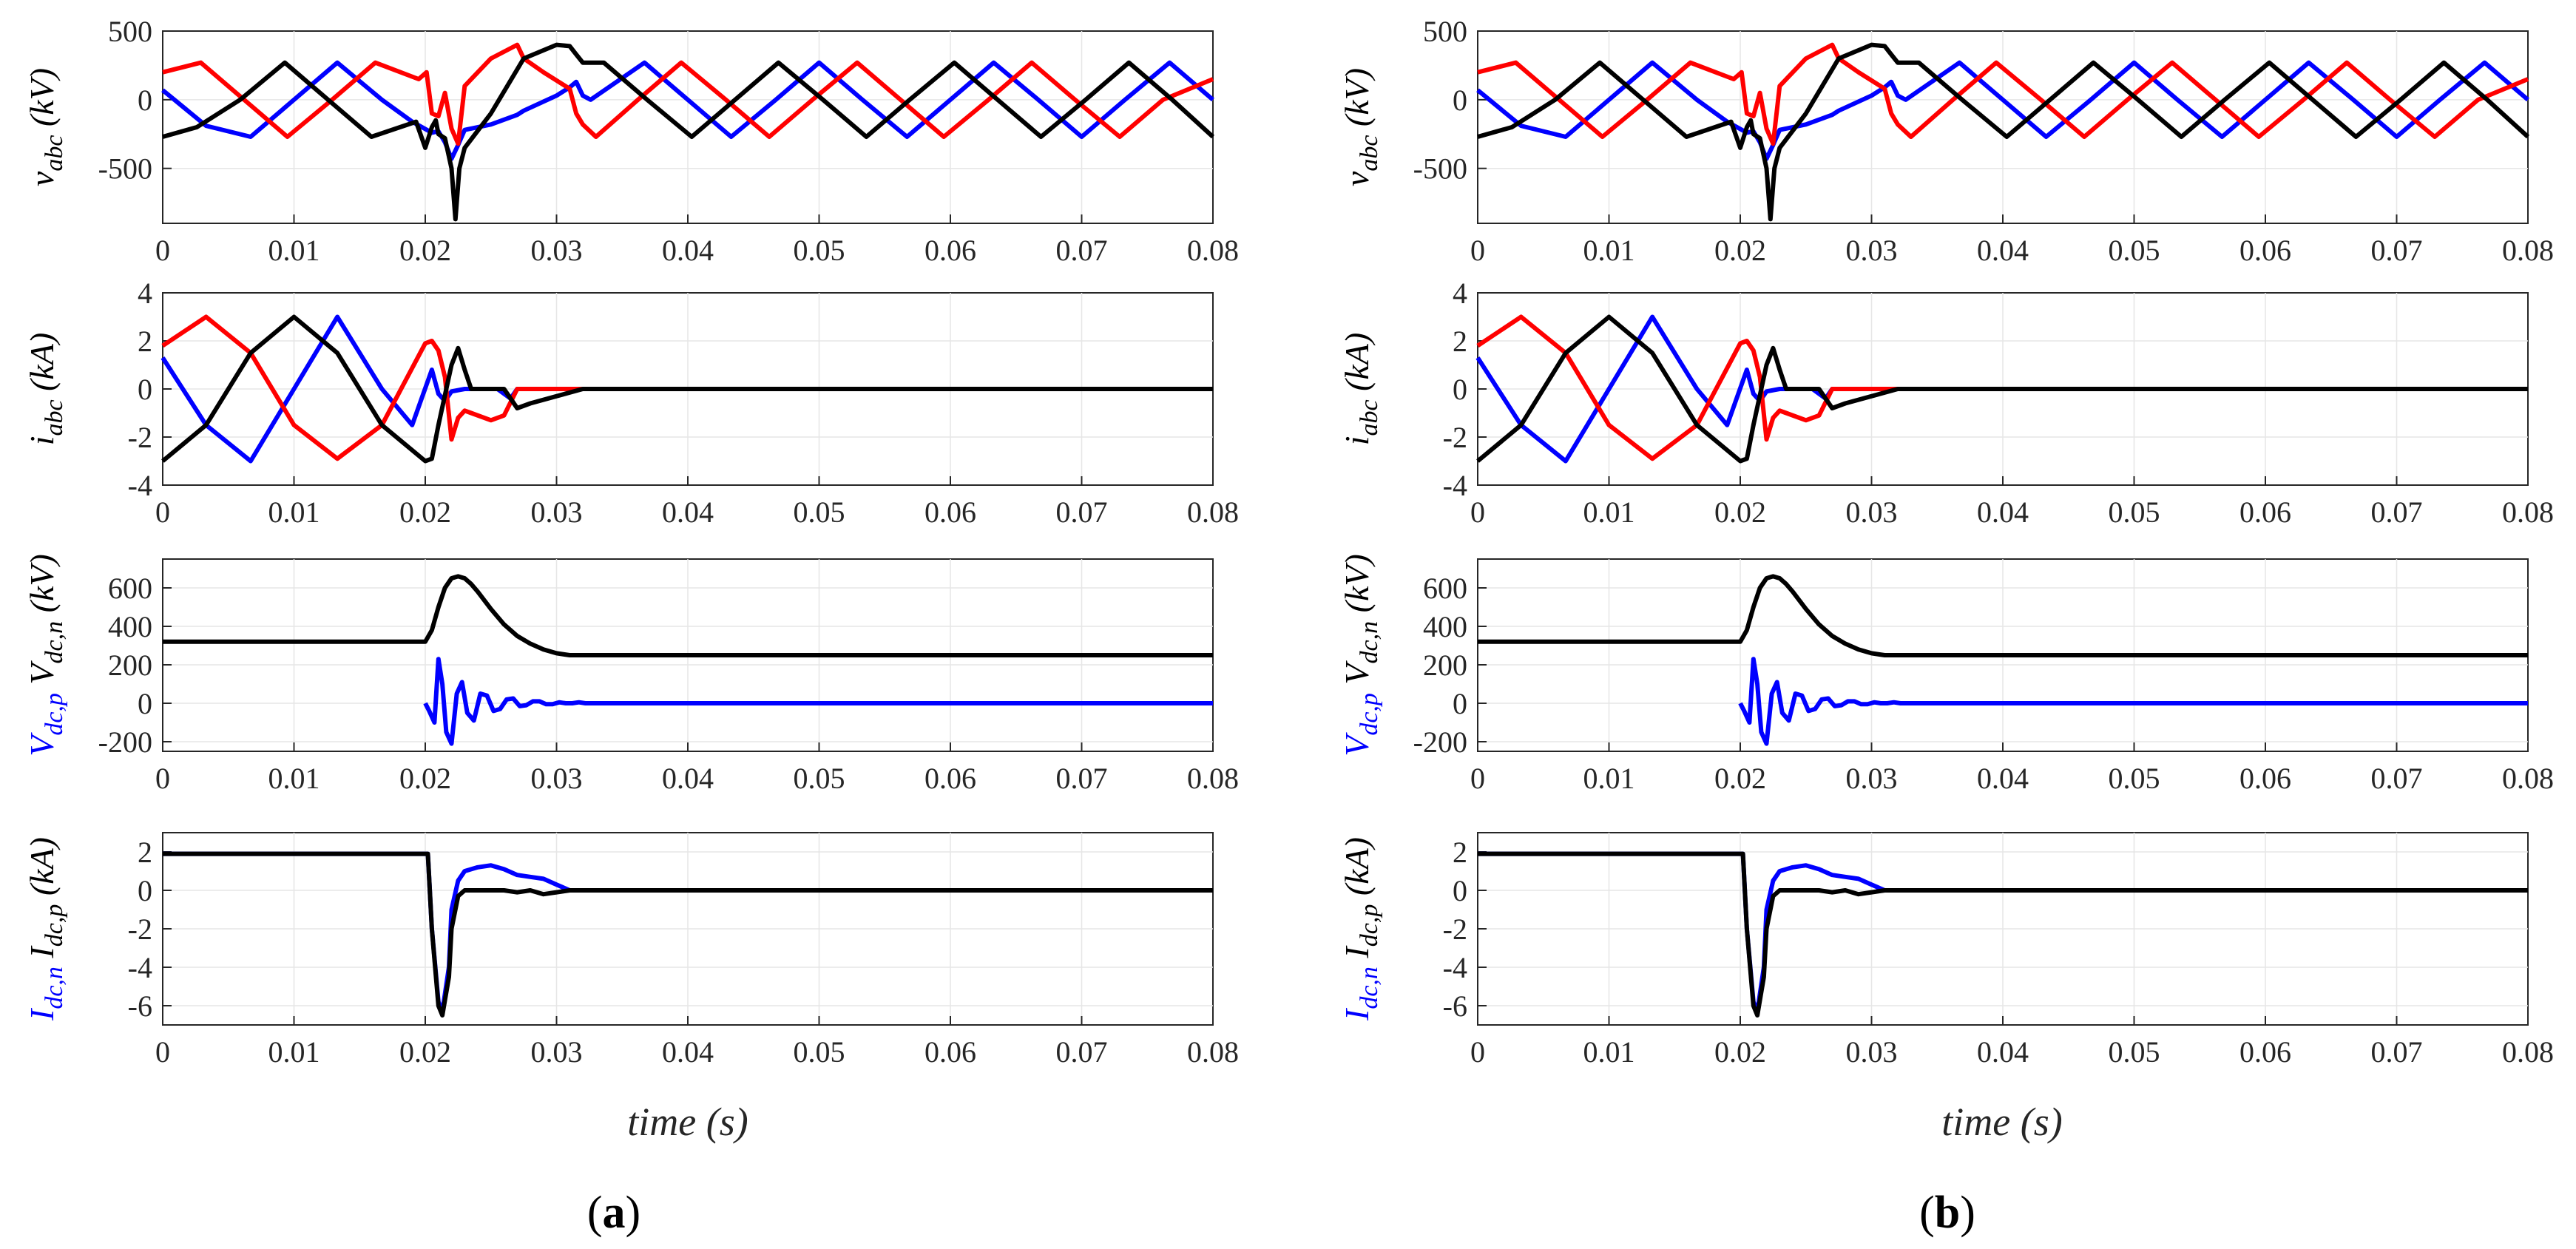 Image resolution: width=2576 pixels, height=1249 pixels. What do you see at coordinates (130, 665) in the screenshot?
I see `y-tick-label: 200` at bounding box center [130, 665].